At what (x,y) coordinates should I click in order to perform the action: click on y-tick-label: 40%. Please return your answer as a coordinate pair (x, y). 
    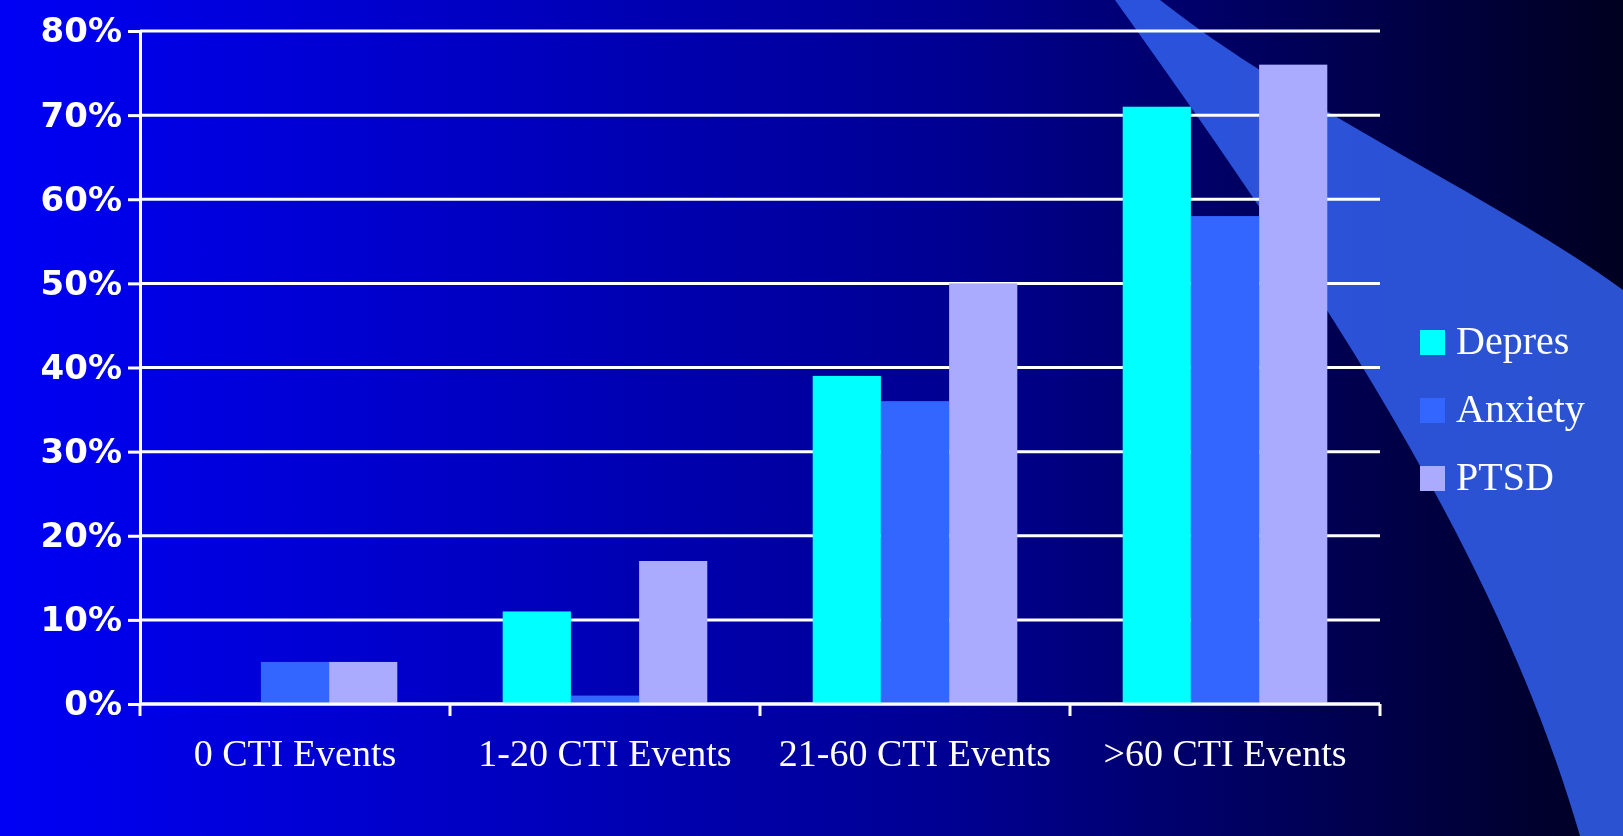
    Looking at the image, I should click on (81, 366).